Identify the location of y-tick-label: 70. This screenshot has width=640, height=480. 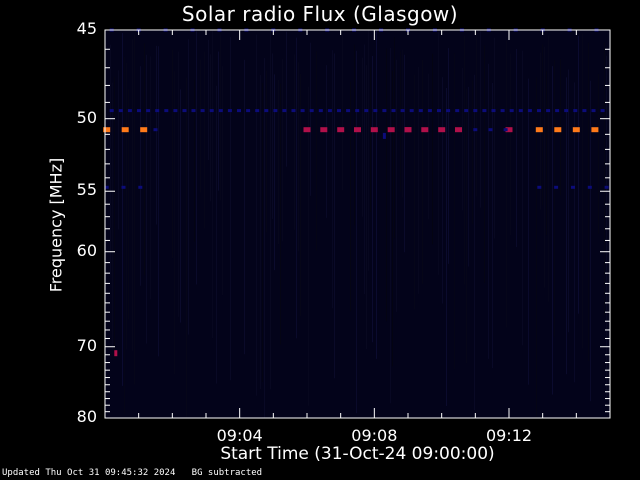
(86, 345).